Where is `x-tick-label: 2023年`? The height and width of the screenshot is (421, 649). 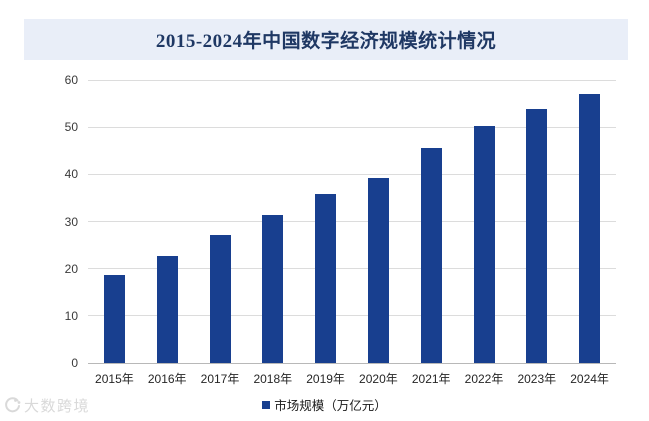 x-tick-label: 2023年 is located at coordinates (537, 379).